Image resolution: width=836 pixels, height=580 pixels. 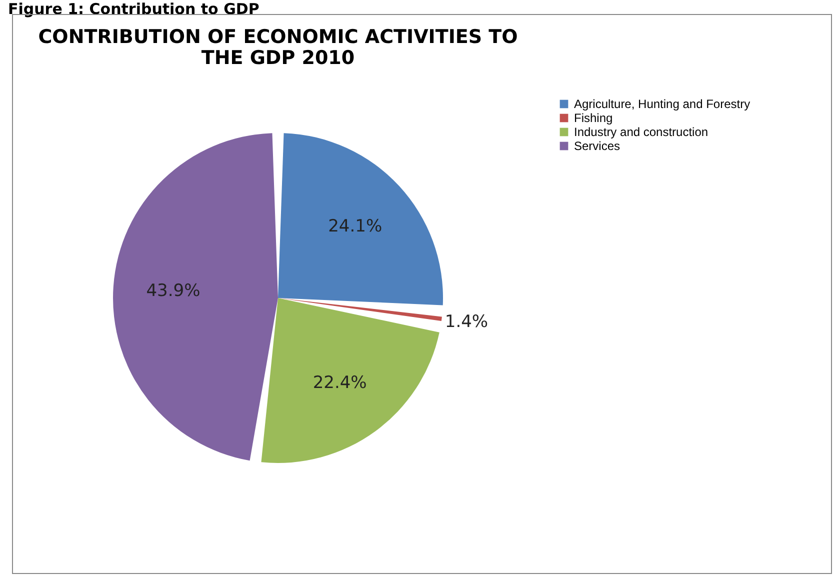 I want to click on data-label: 22.4%, so click(x=339, y=382).